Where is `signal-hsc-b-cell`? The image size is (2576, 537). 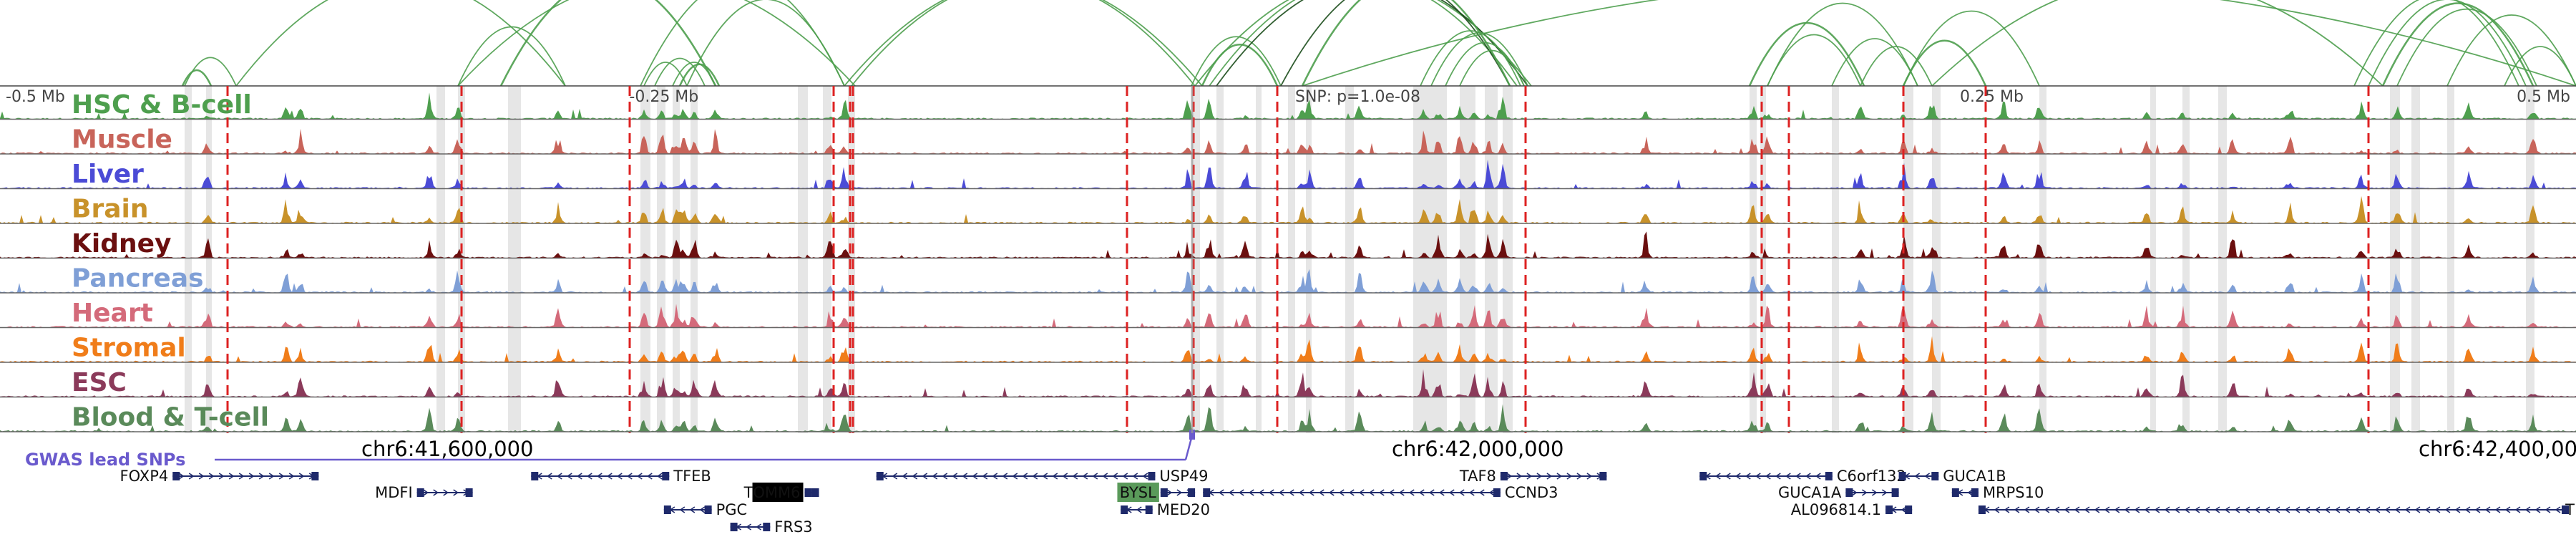
signal-hsc-b-cell is located at coordinates (1288, 106).